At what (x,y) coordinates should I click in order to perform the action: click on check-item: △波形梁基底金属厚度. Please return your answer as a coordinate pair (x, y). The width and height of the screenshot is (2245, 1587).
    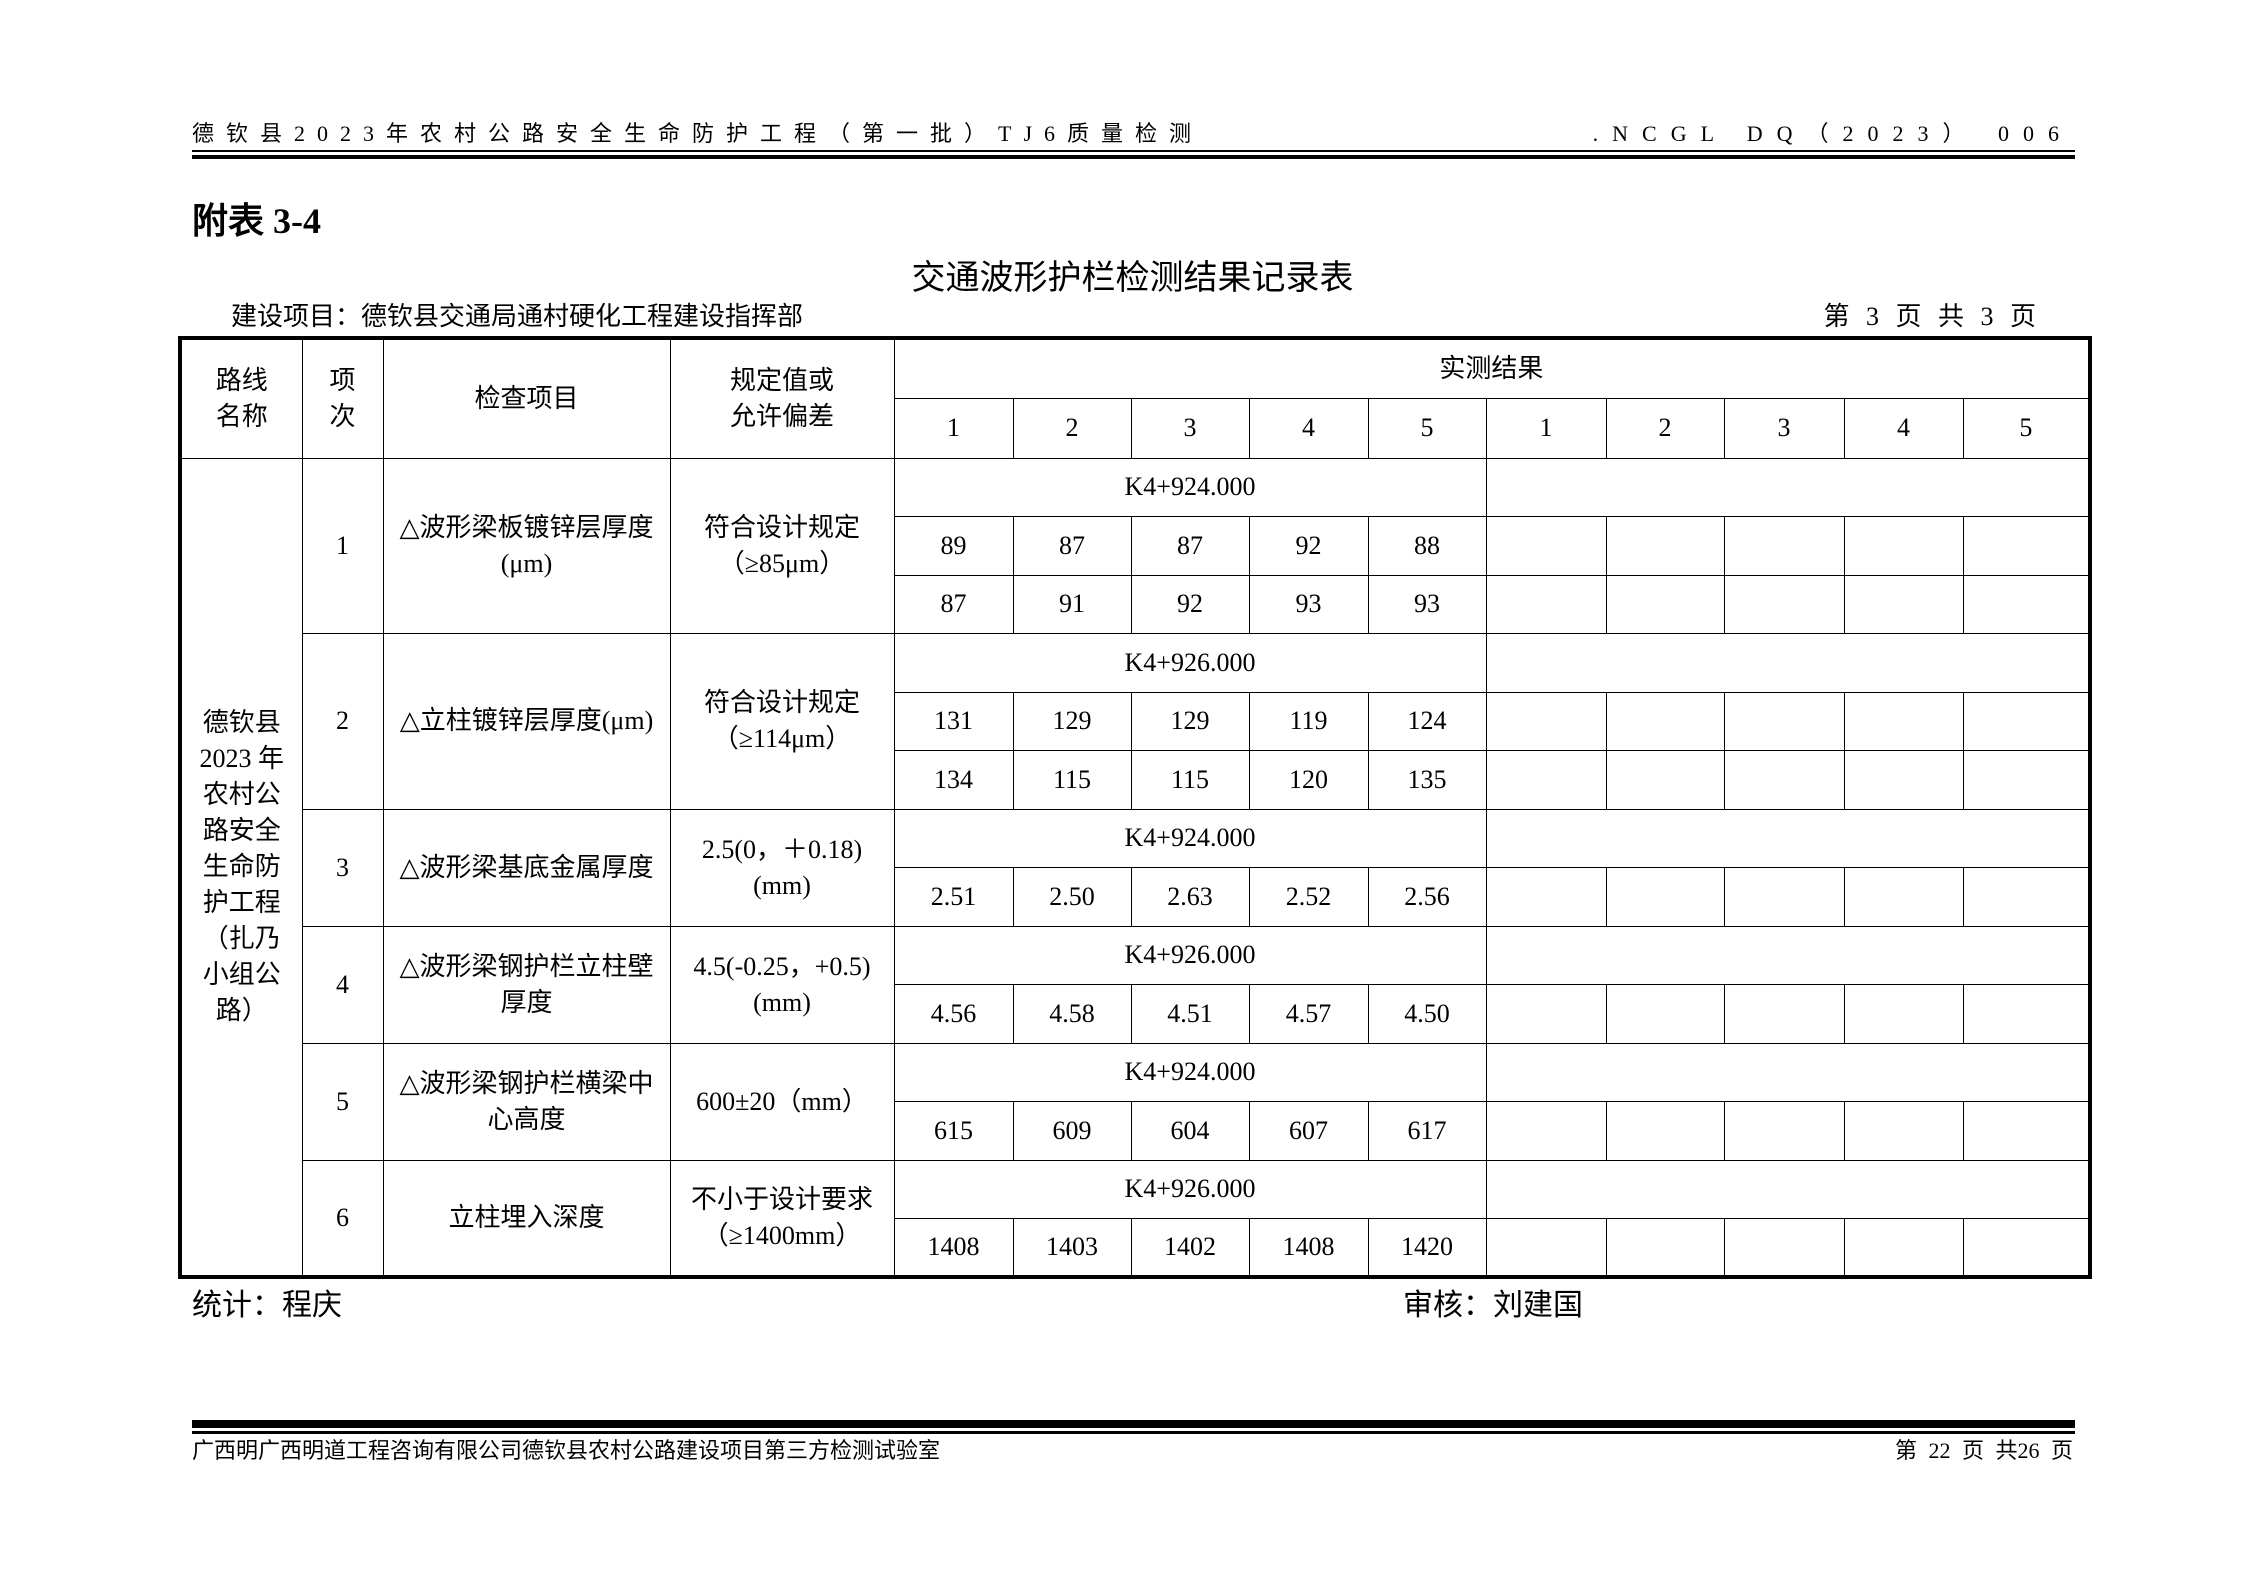
    Looking at the image, I should click on (526, 867).